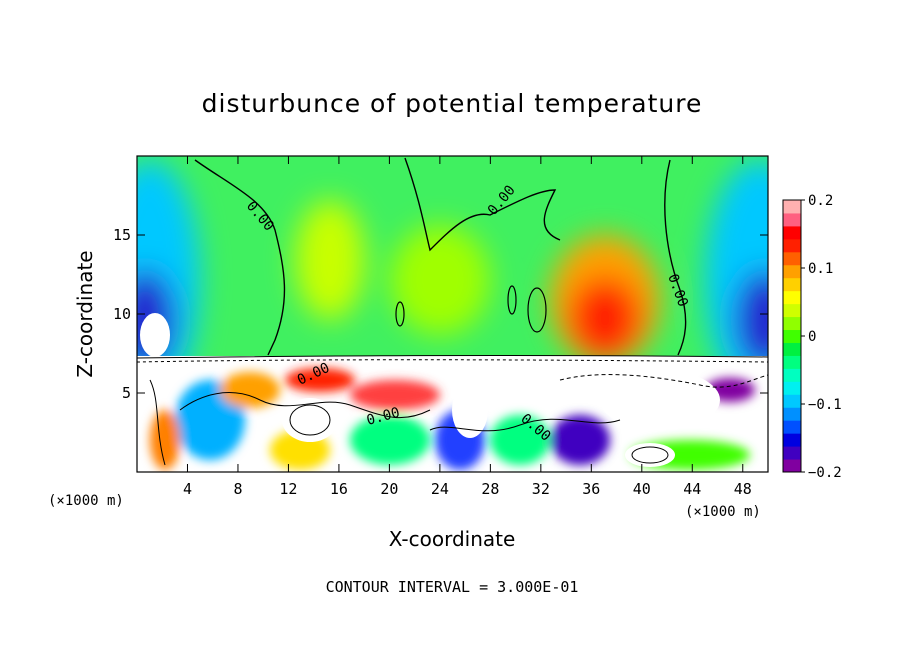 This screenshot has height=654, width=904. Describe the element at coordinates (330, 260) in the screenshot. I see `warm-anomaly-middle` at that location.